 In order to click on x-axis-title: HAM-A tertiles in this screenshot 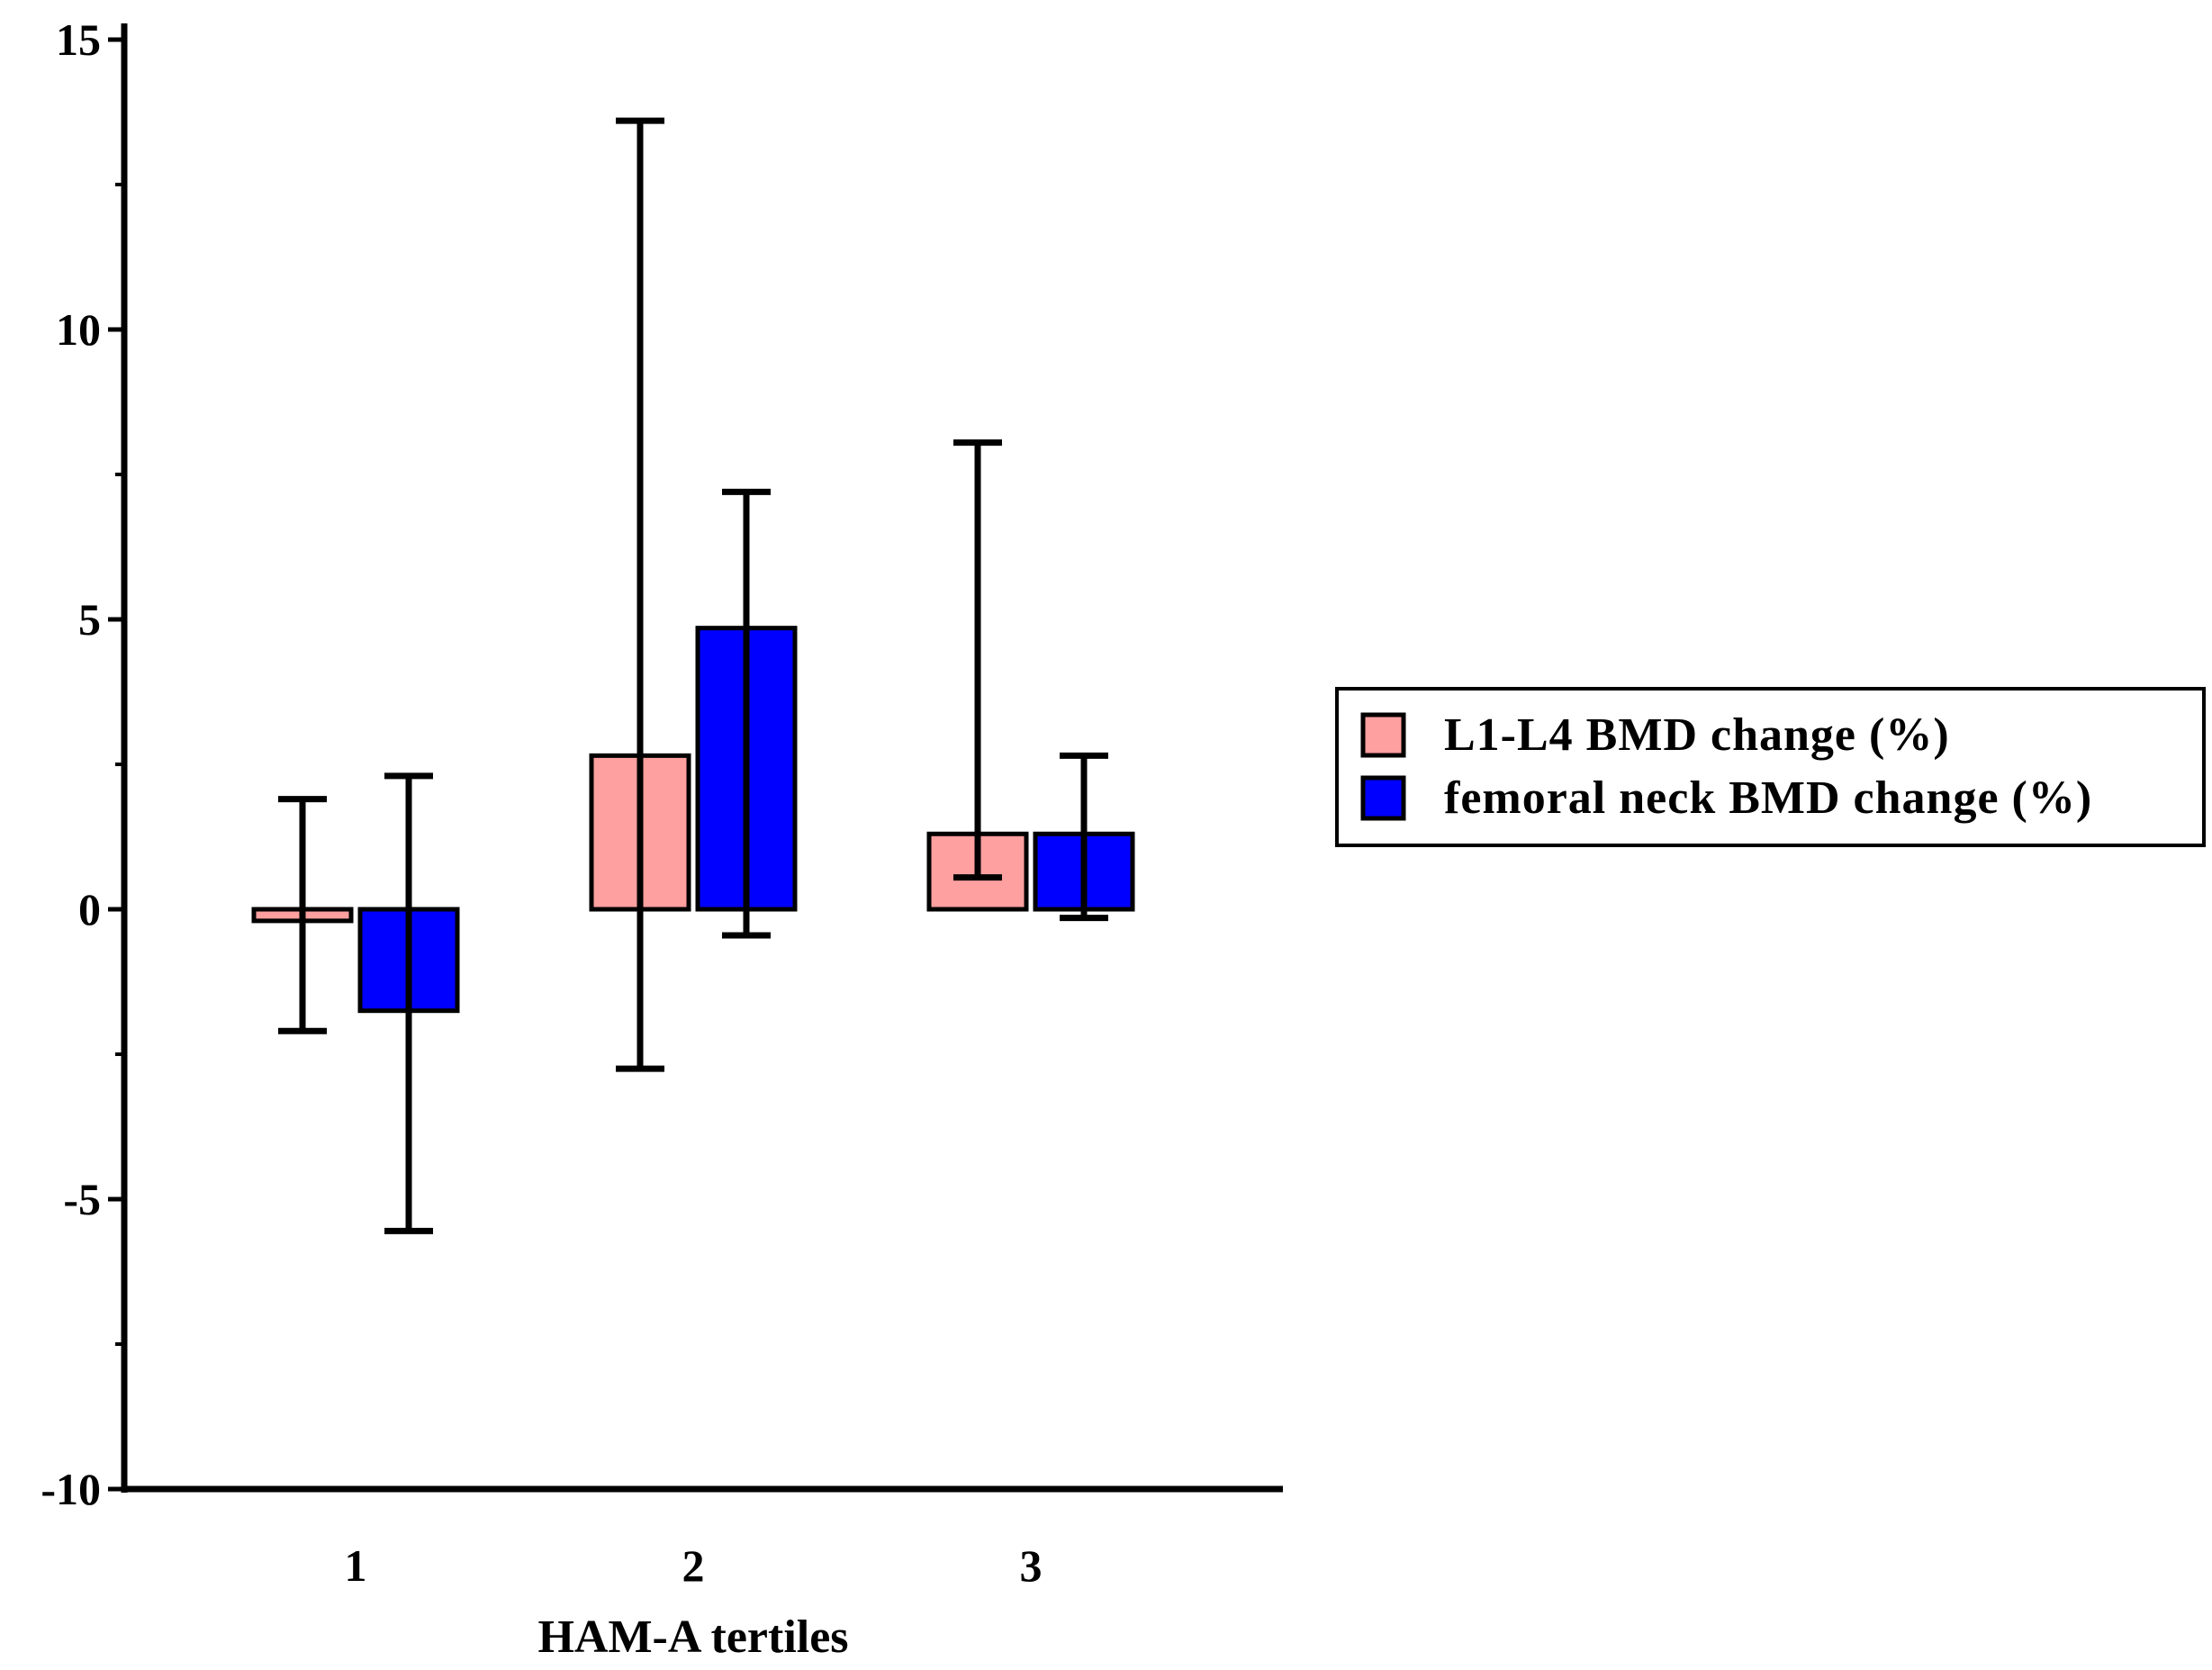, I will do `click(692, 1637)`.